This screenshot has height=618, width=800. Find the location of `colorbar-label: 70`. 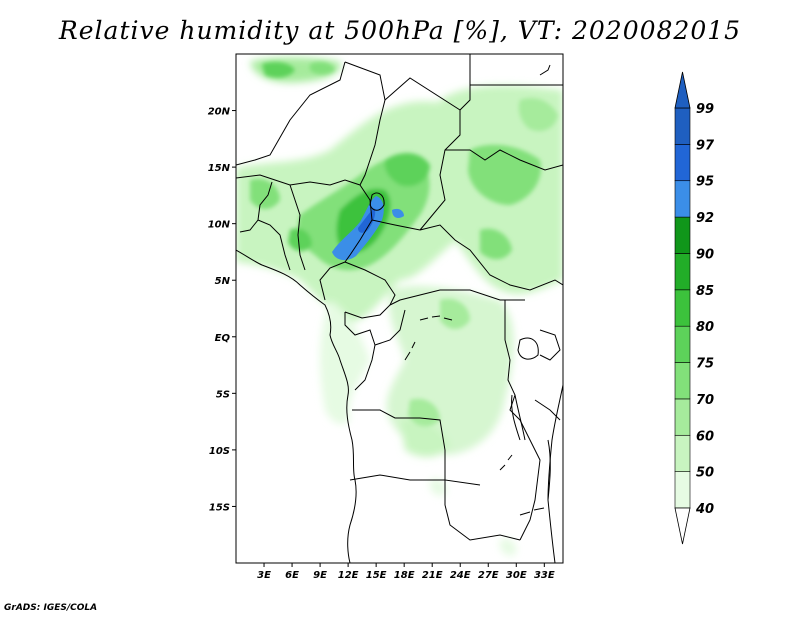

colorbar-label: 70 is located at coordinates (705, 400).